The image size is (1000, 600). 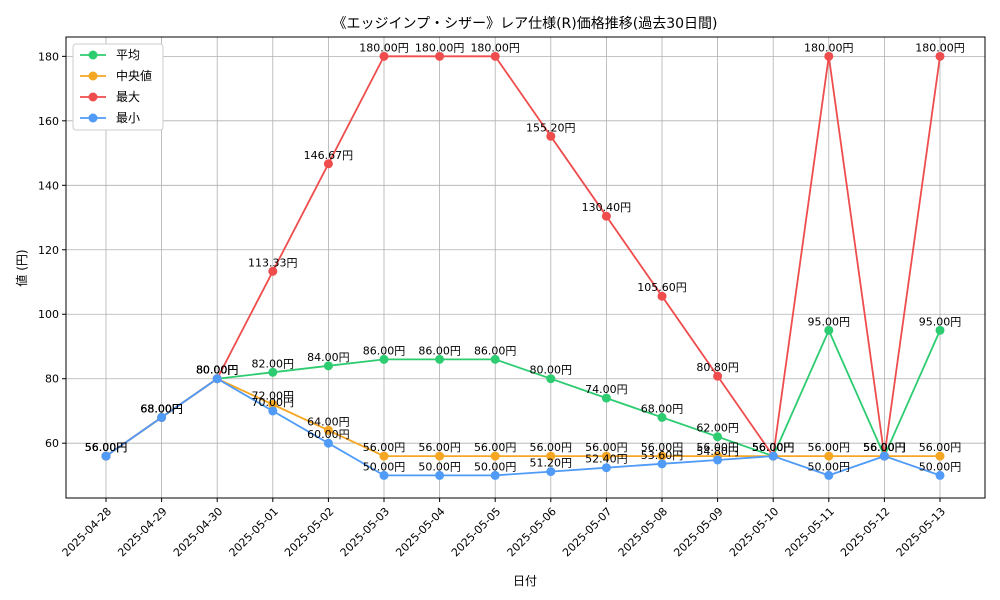 I want to click on data-label: 70.00円, so click(x=273, y=402).